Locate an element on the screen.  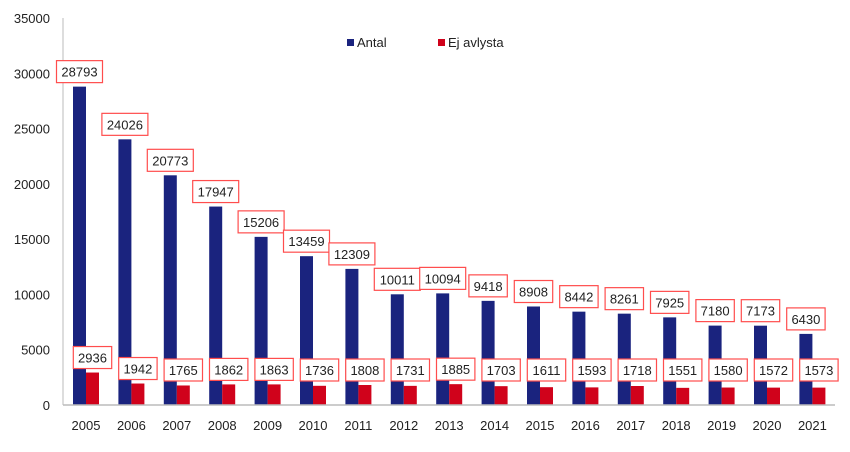
data-label: 8908 is located at coordinates (533, 292).